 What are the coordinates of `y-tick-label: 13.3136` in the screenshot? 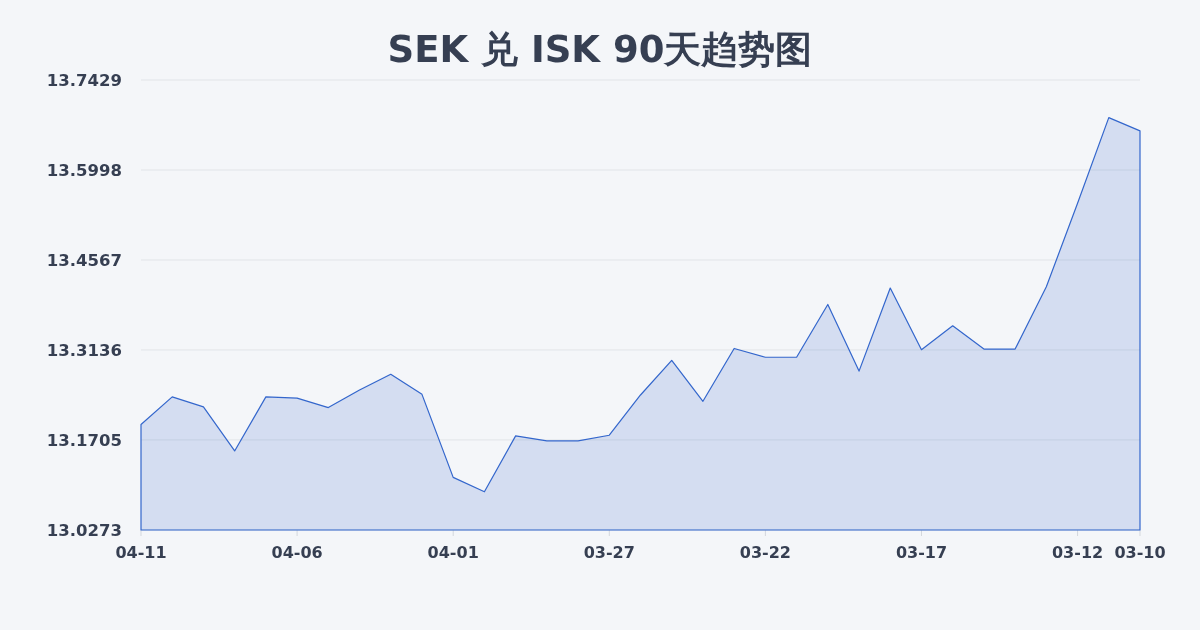 It's located at (84, 350).